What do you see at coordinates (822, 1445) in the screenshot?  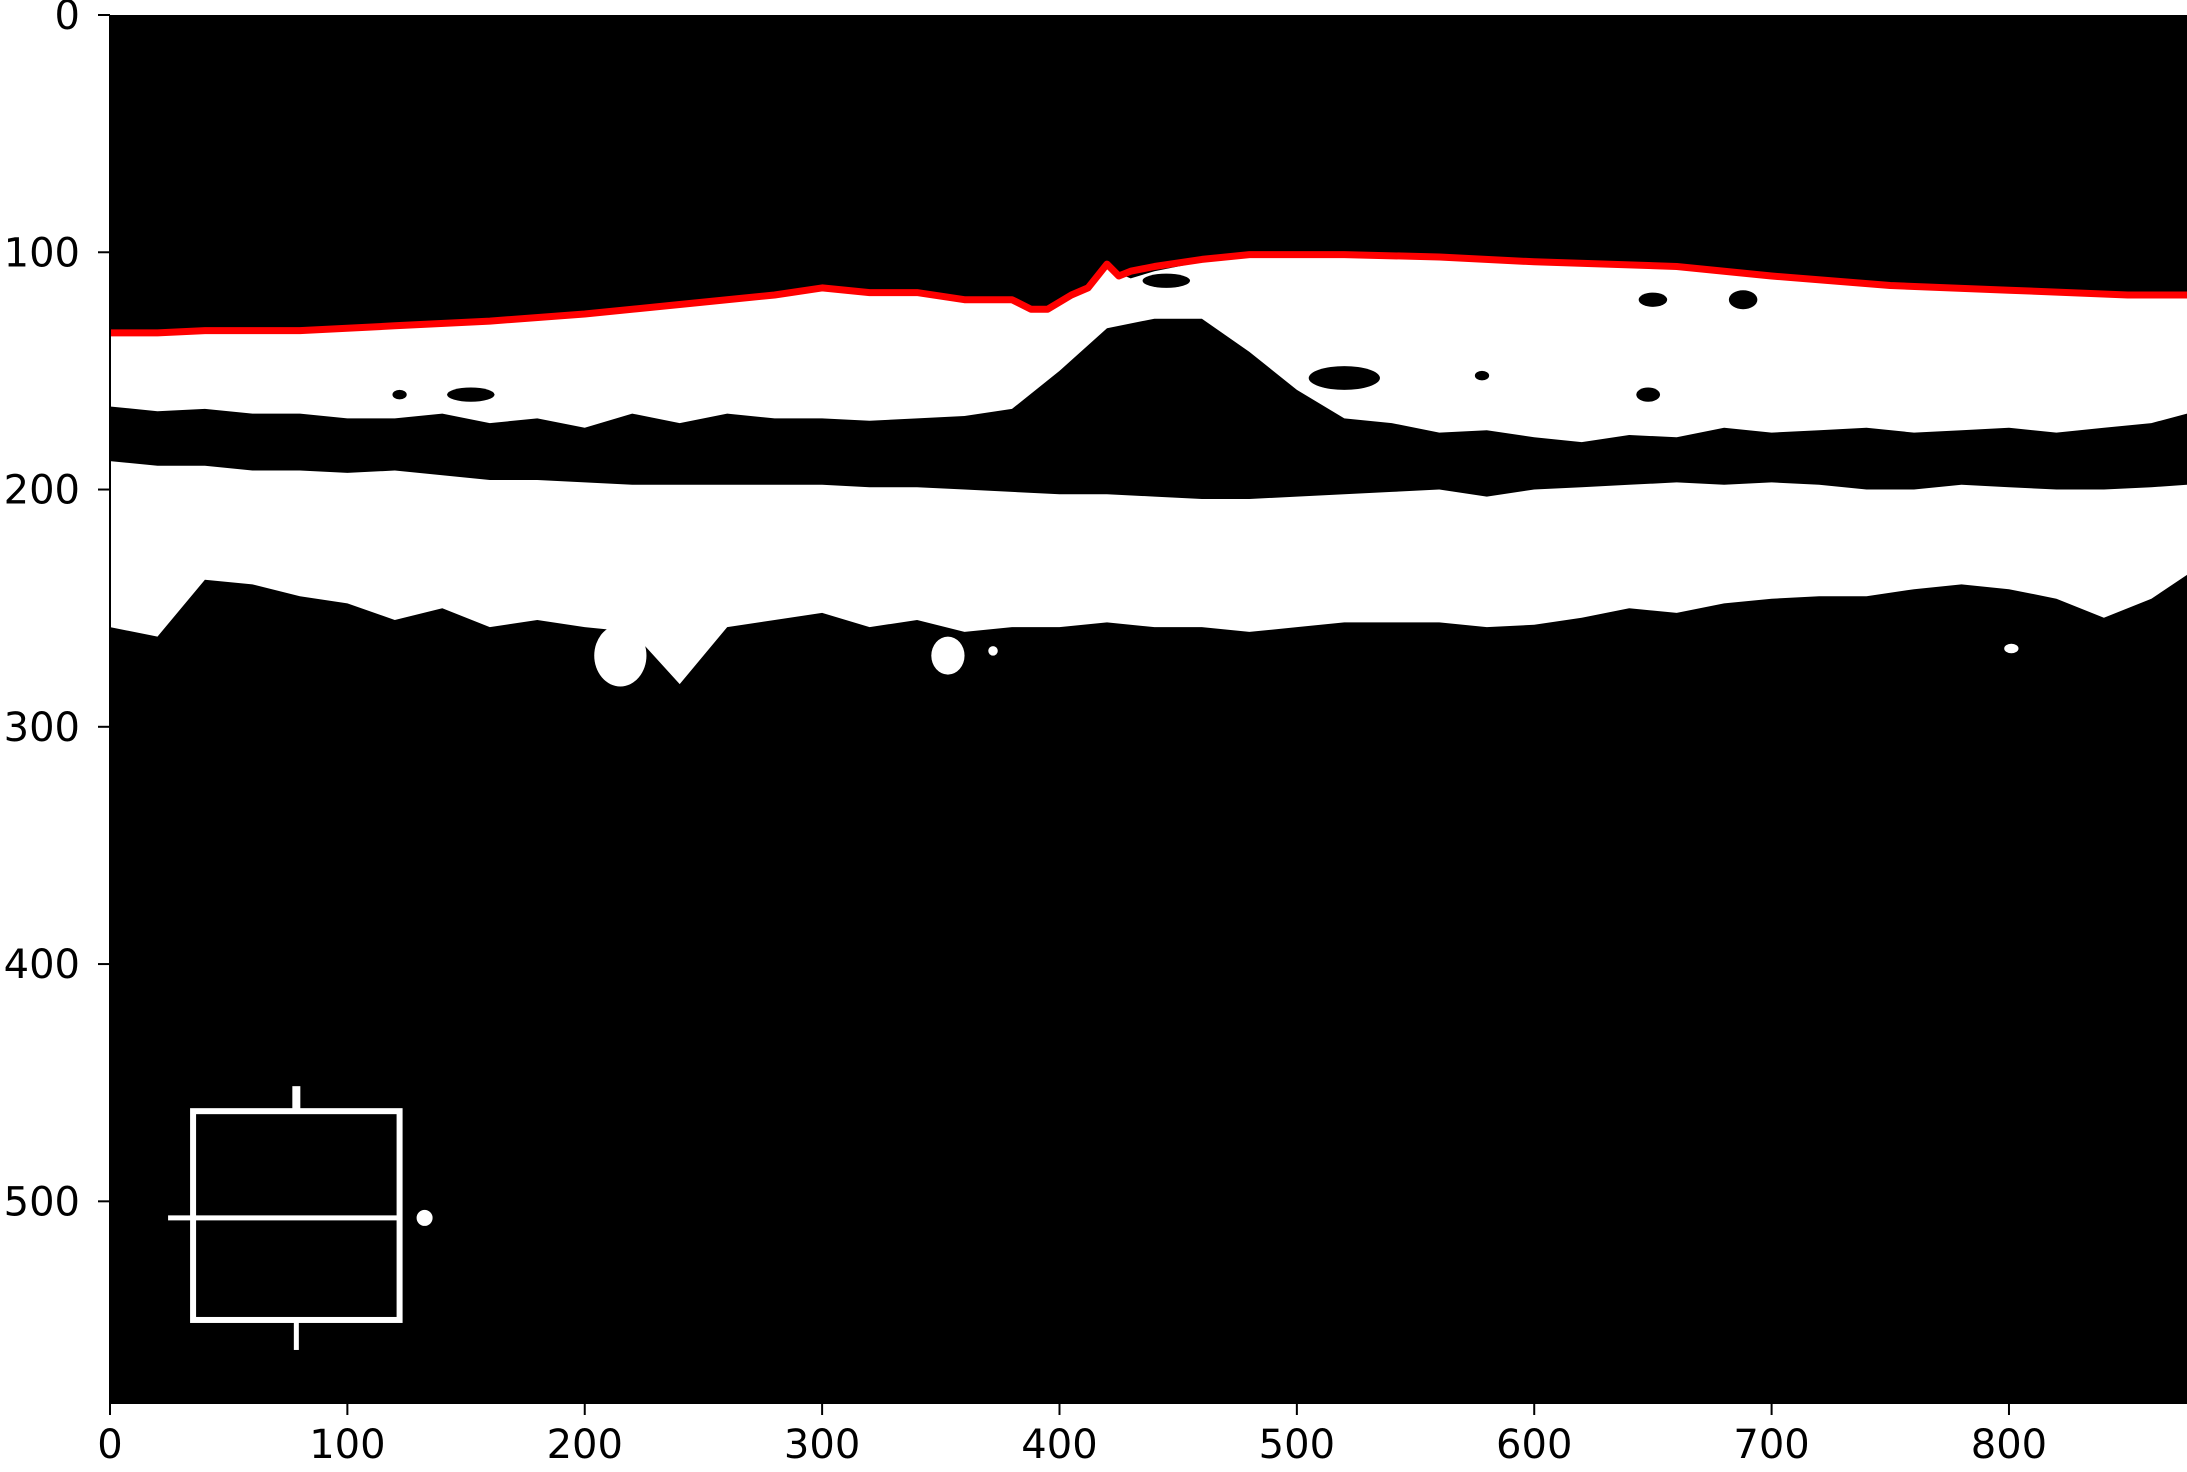 I see `x-tick-label: 300` at bounding box center [822, 1445].